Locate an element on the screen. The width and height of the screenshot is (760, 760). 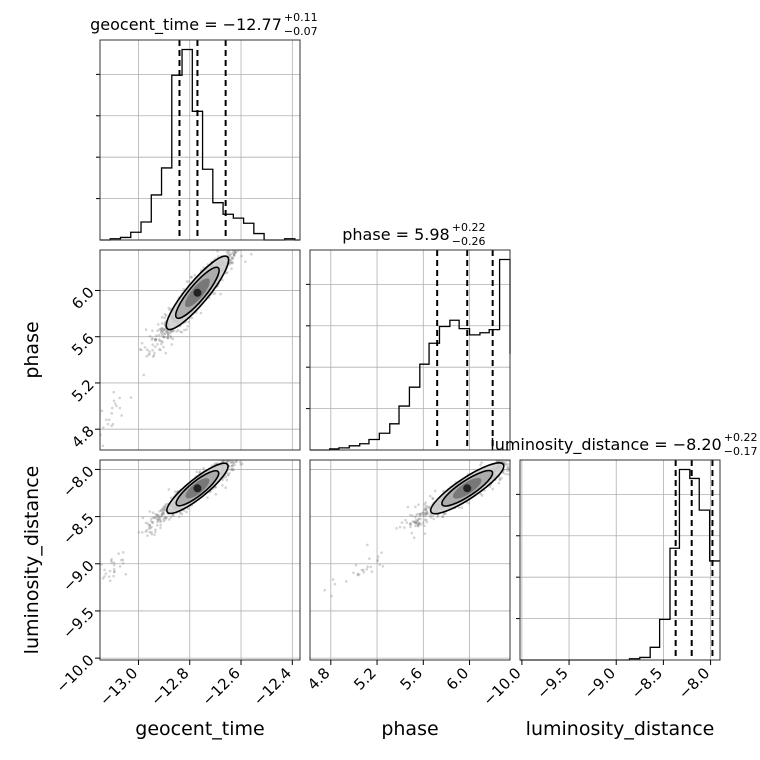
title-value: geocent_time = −12.77 is located at coordinates (186, 25).